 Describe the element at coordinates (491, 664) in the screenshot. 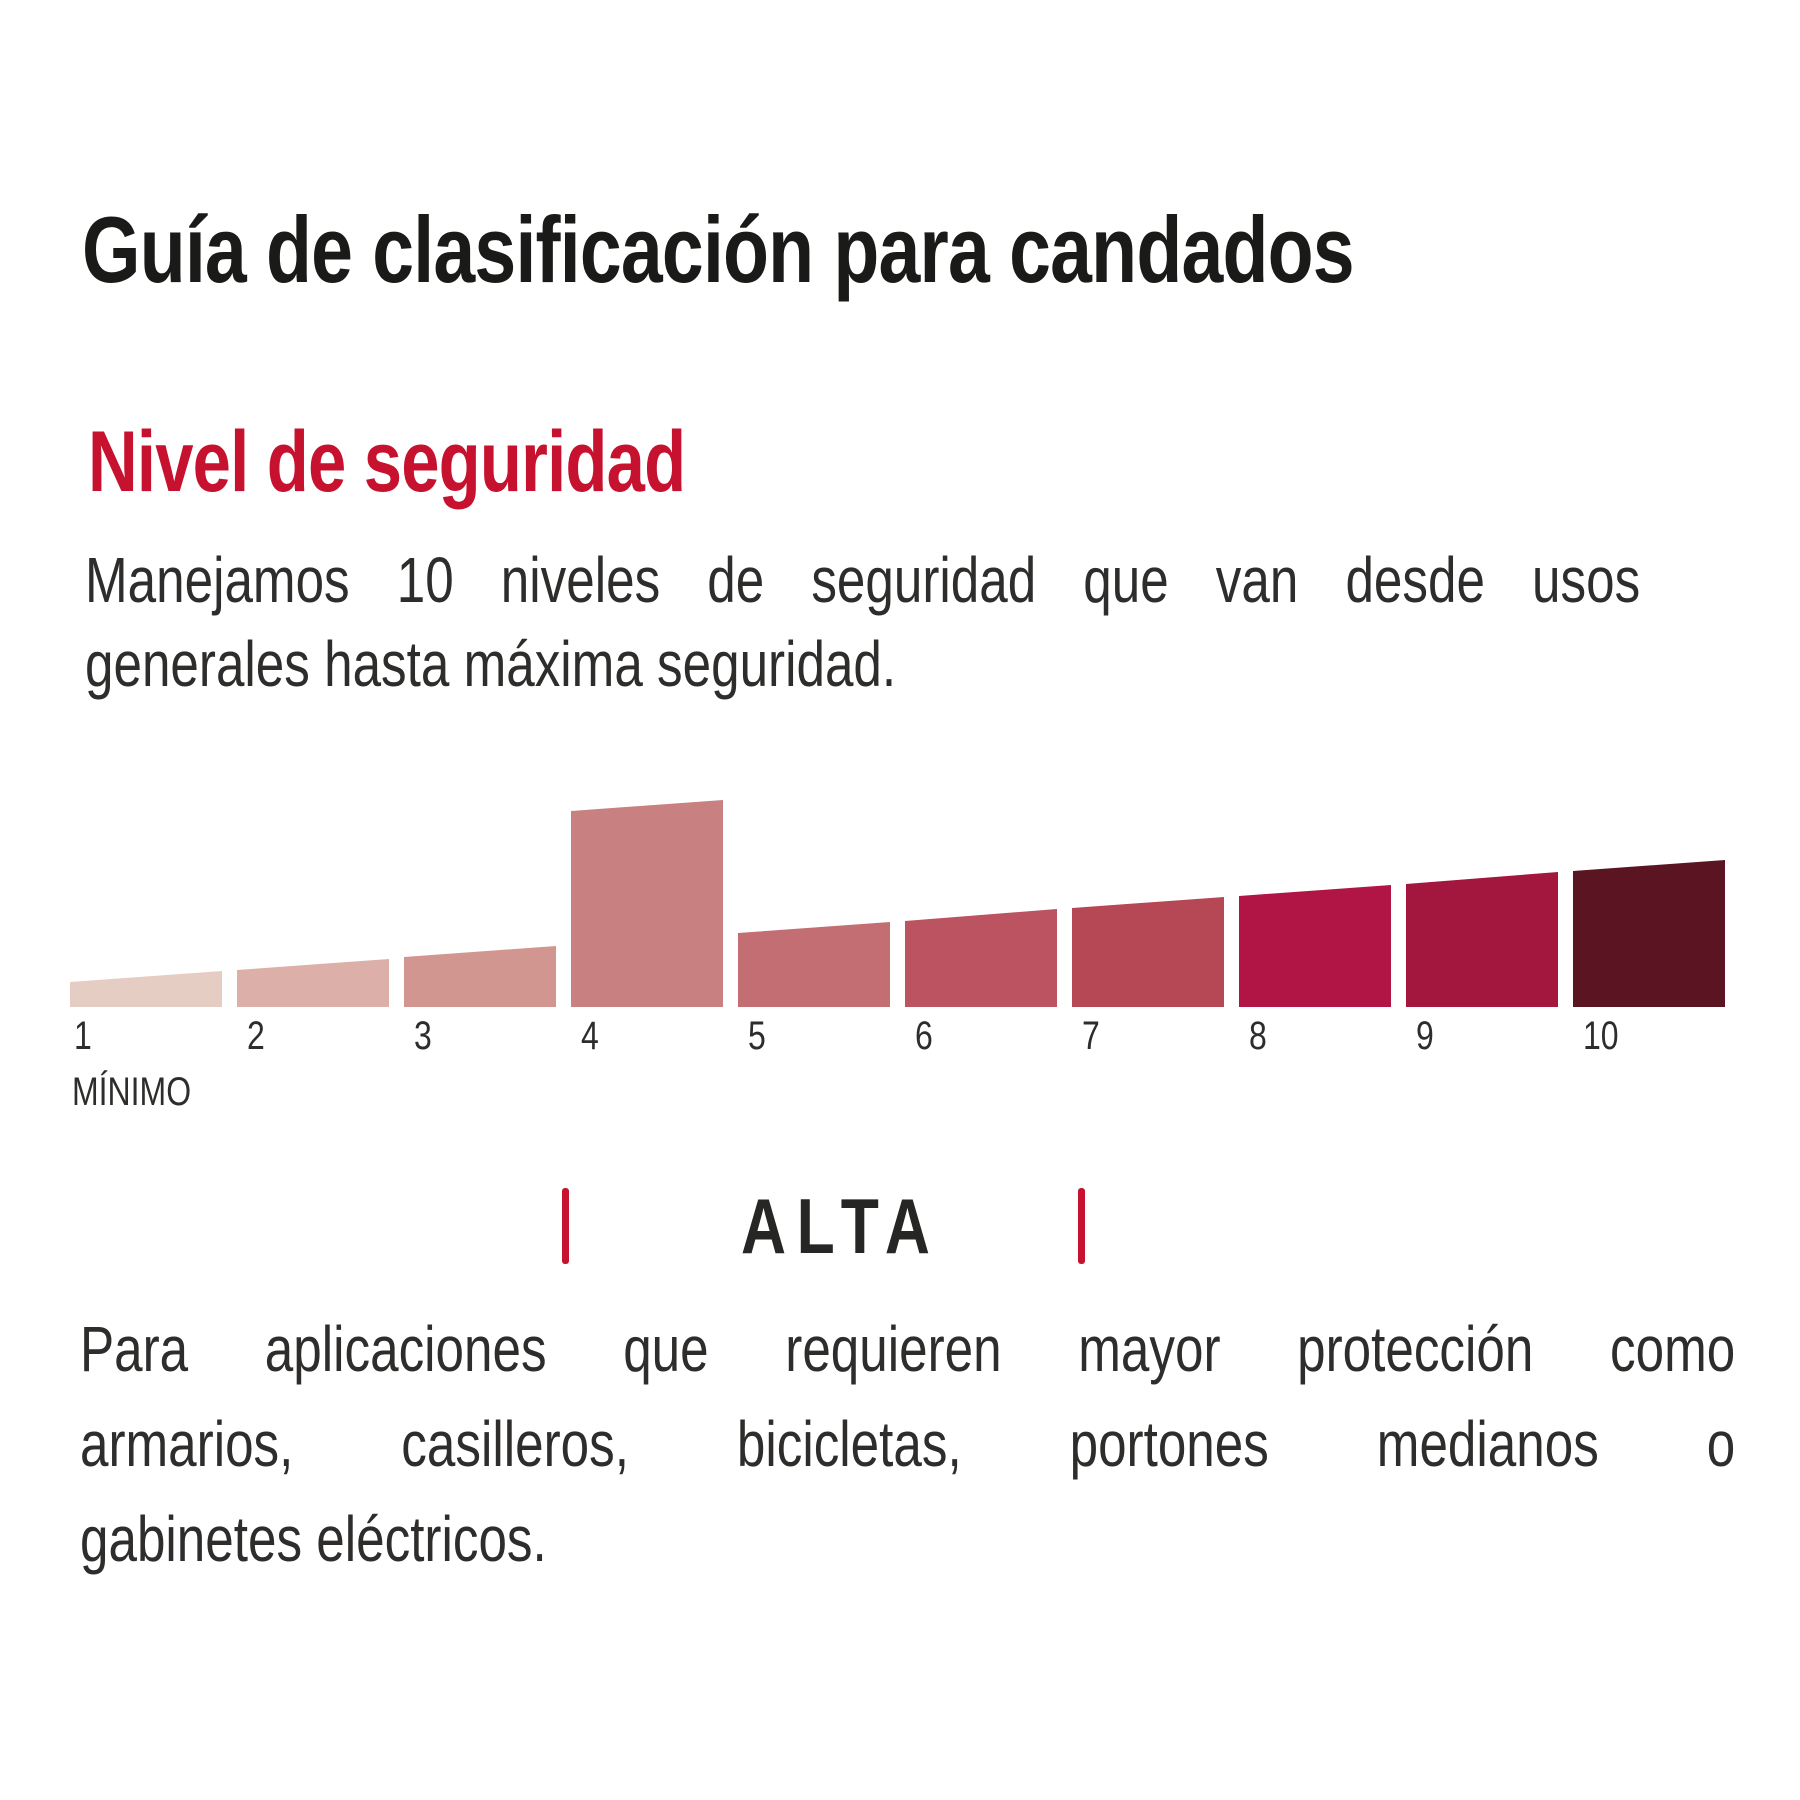

I see `intro-line-2: generales hasta máxima seguridad.` at that location.